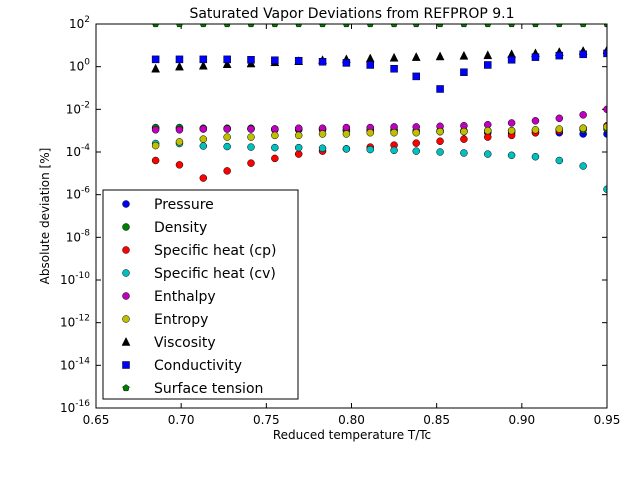 The height and width of the screenshot is (480, 640). I want to click on series-pressure, so click(379, 131).